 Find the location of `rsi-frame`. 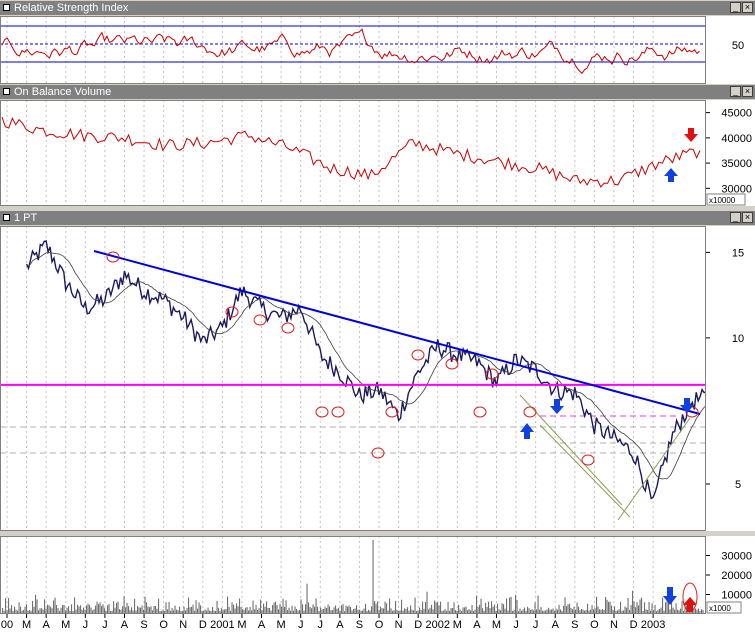

rsi-frame is located at coordinates (353, 50).